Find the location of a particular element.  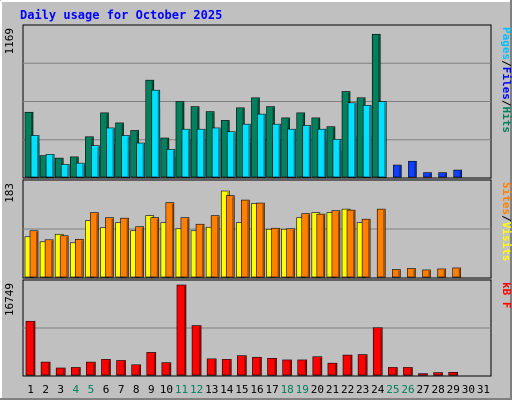

x-tick-label-day-28: 28 is located at coordinates (438, 389).